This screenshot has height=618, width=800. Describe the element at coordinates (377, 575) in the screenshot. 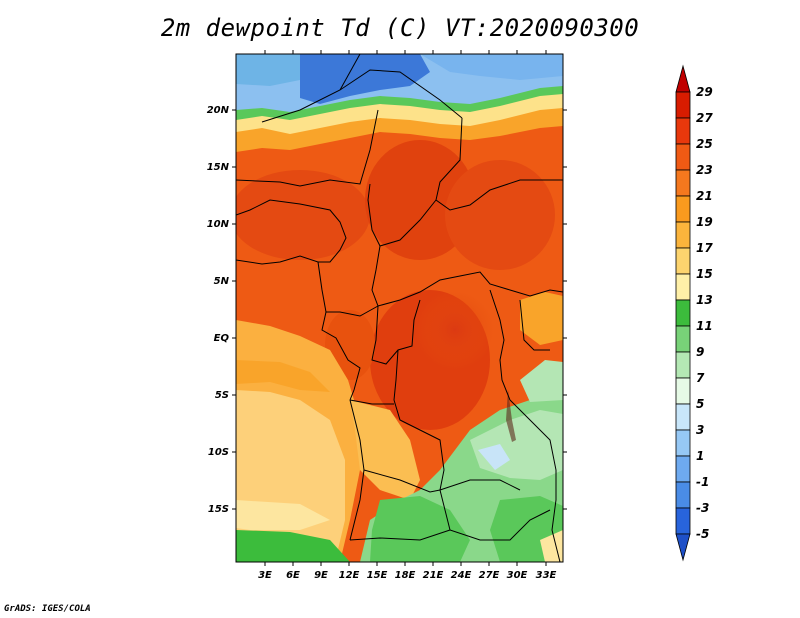

I see `lon-label: 15E` at that location.